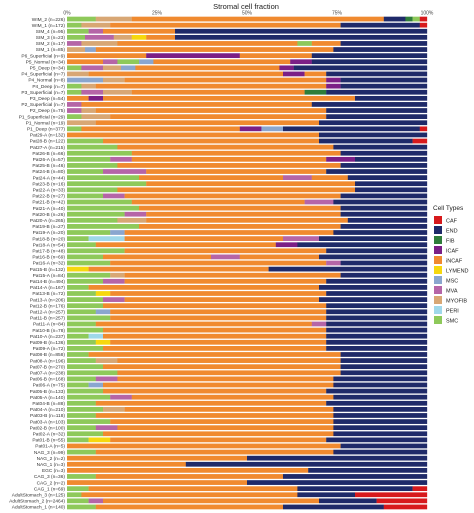  Describe the element at coordinates (450, 242) in the screenshot. I see `legend-label: FIB` at that location.